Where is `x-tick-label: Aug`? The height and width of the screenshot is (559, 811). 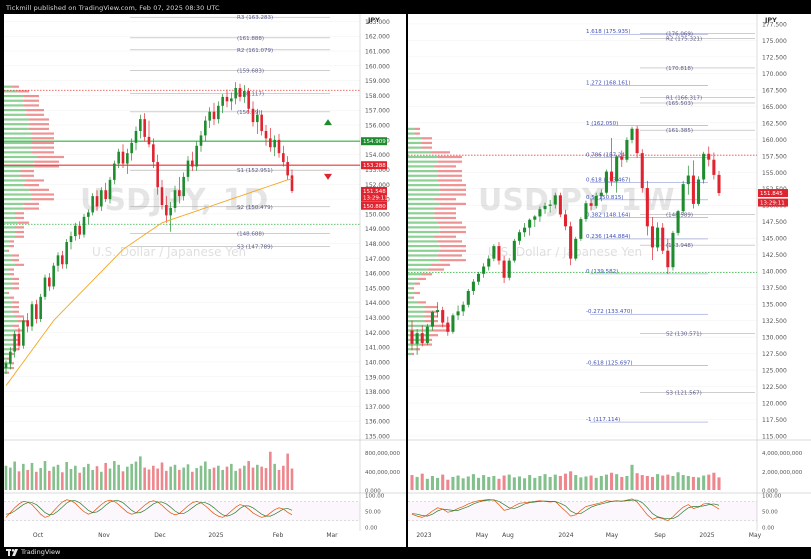
x-tick-label: Aug is located at coordinates (508, 535).